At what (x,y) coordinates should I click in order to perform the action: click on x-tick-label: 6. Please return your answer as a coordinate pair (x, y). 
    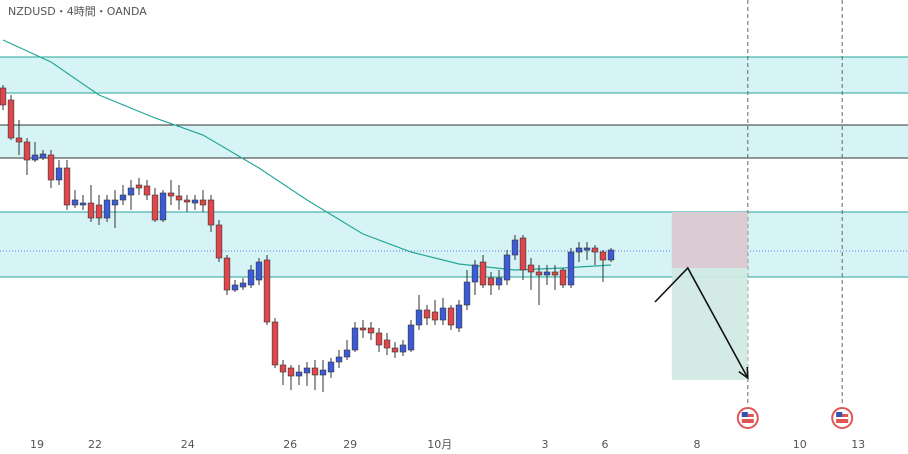
    Looking at the image, I should click on (605, 444).